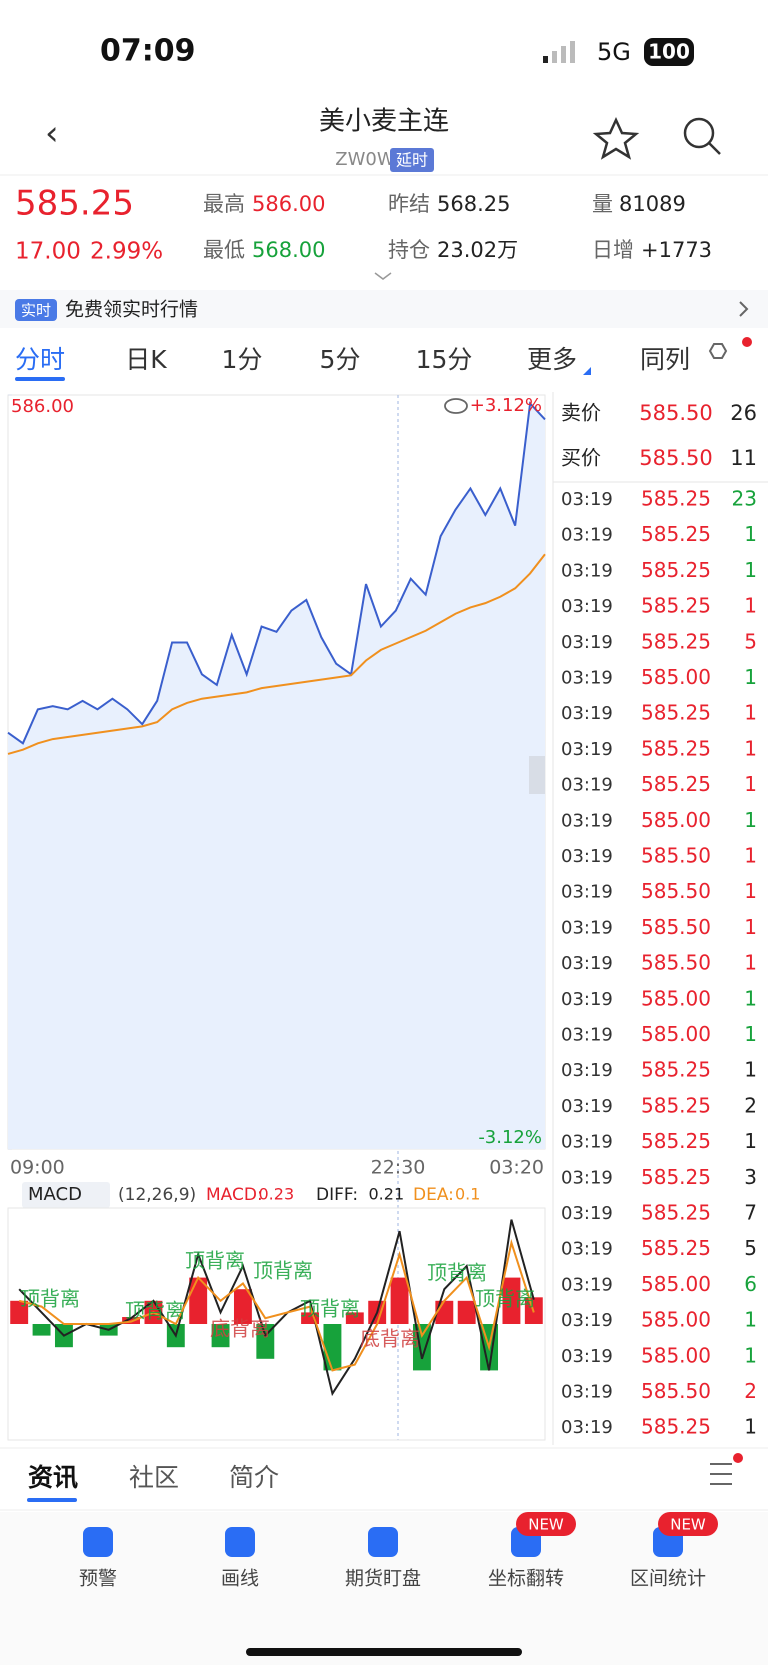  Describe the element at coordinates (234, 1195) in the screenshot. I see `indicator-label: MACD:` at that location.